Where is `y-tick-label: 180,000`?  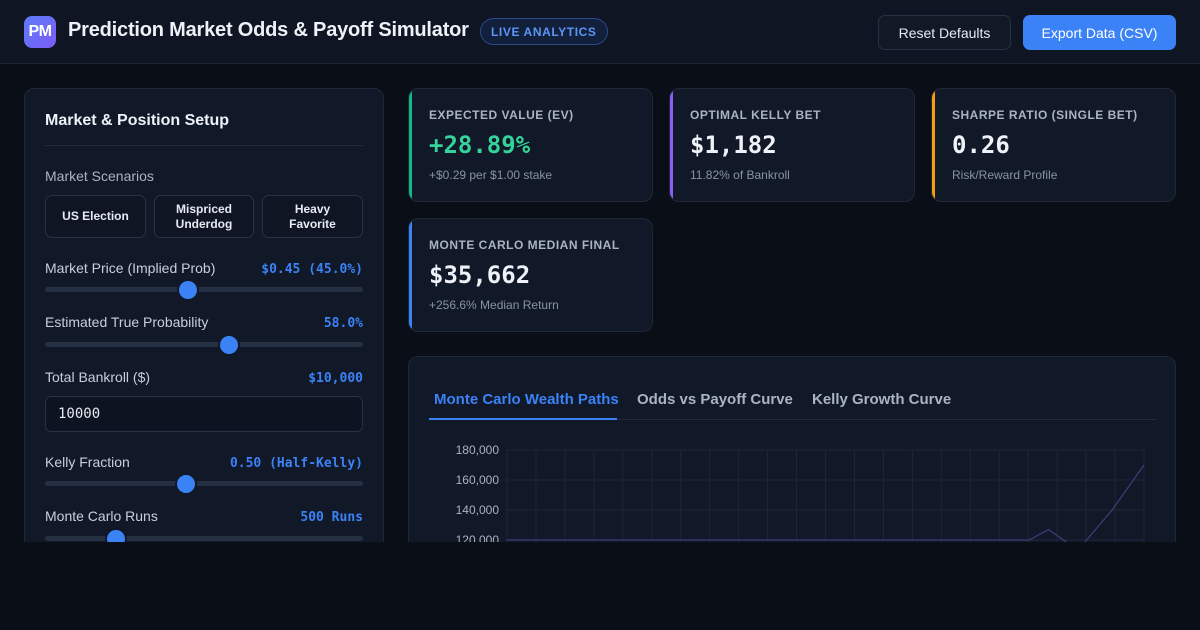 y-tick-label: 180,000 is located at coordinates (478, 450).